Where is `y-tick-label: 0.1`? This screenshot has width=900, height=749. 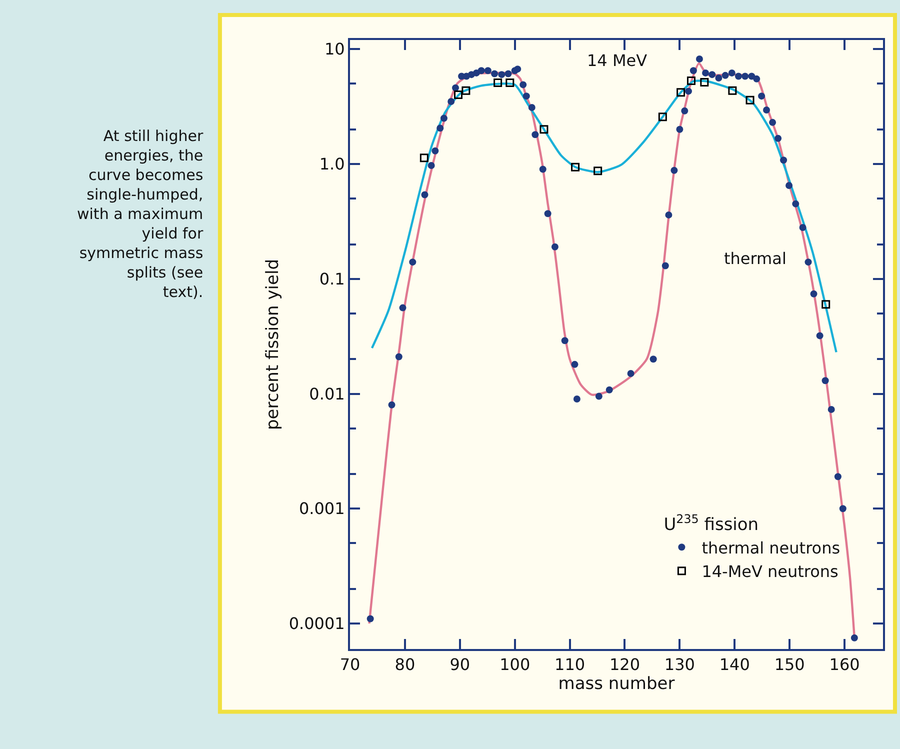
y-tick-label: 0.1 is located at coordinates (332, 278).